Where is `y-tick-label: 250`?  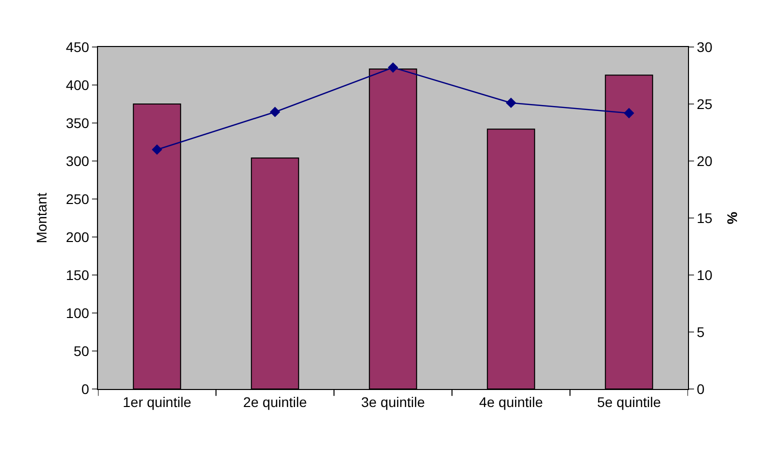 y-tick-label: 250 is located at coordinates (78, 198).